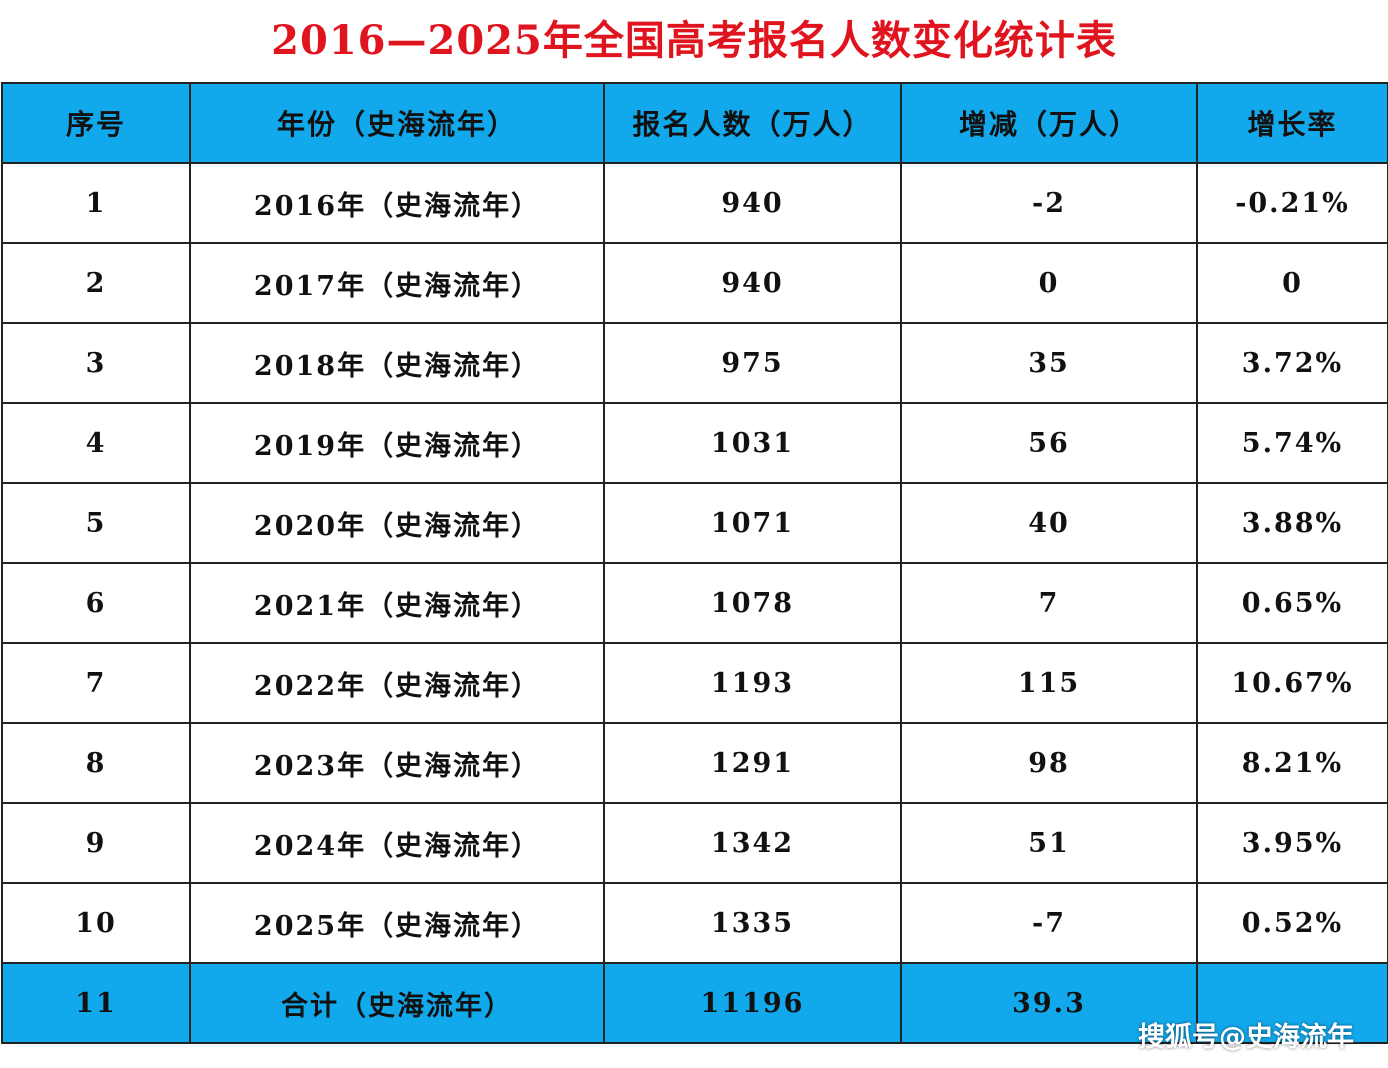 The image size is (1388, 1068). I want to click on header-change: 增减（万人）, so click(1049, 123).